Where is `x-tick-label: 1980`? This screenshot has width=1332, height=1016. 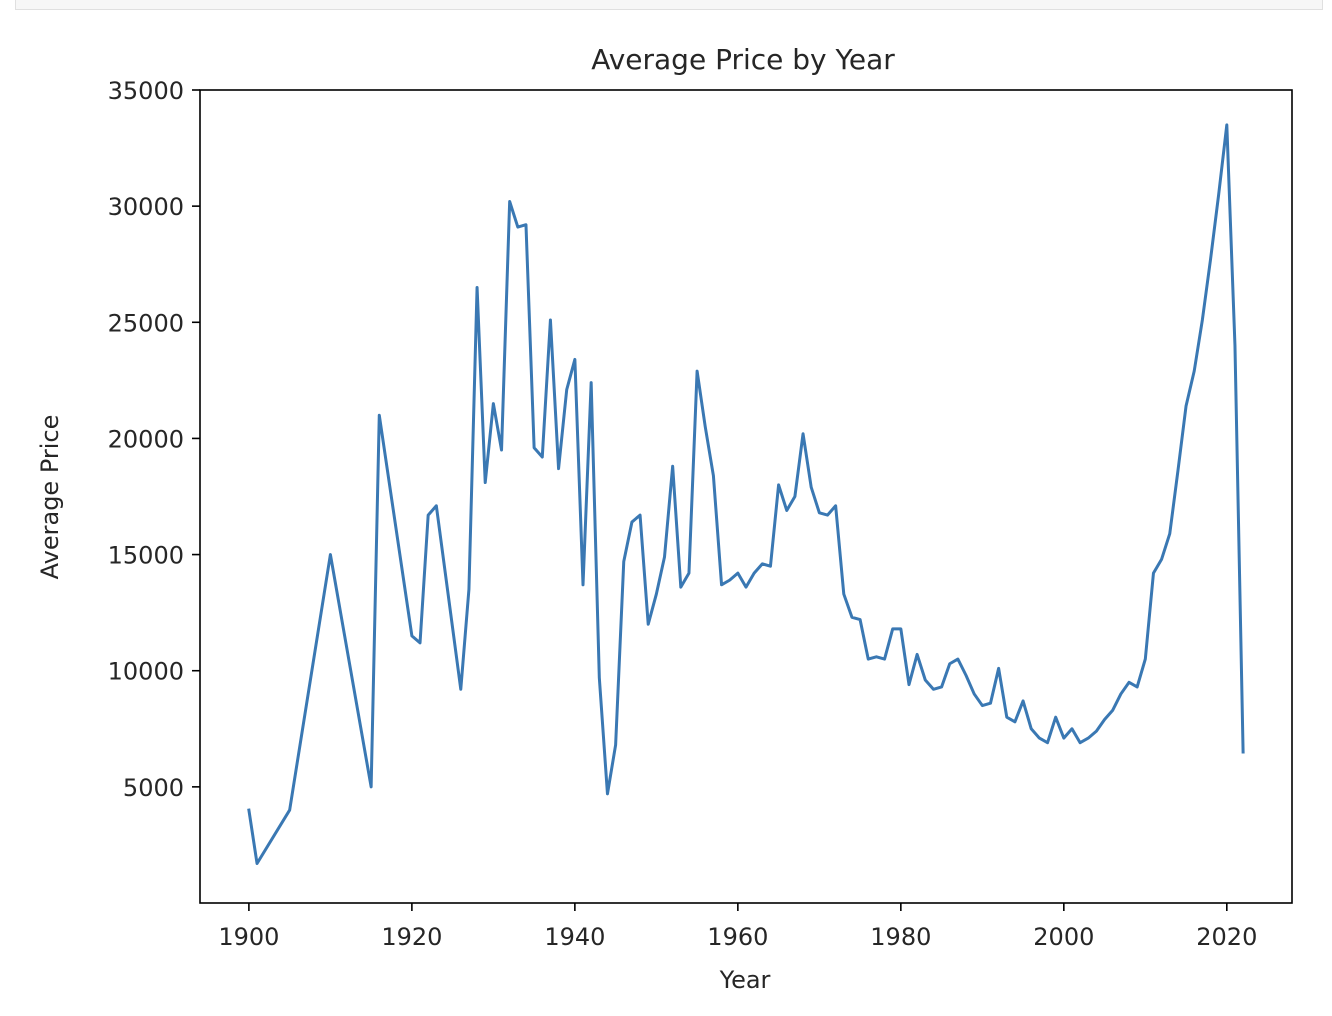 x-tick-label: 1980 is located at coordinates (900, 937).